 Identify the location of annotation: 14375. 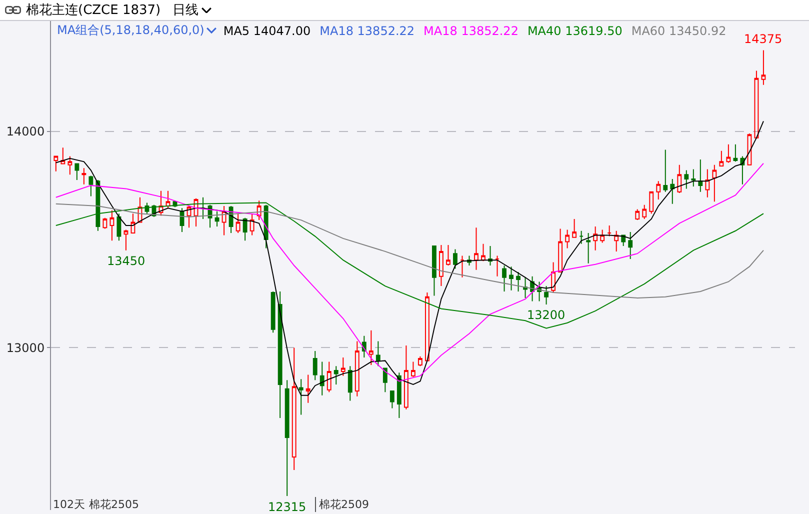
(763, 39).